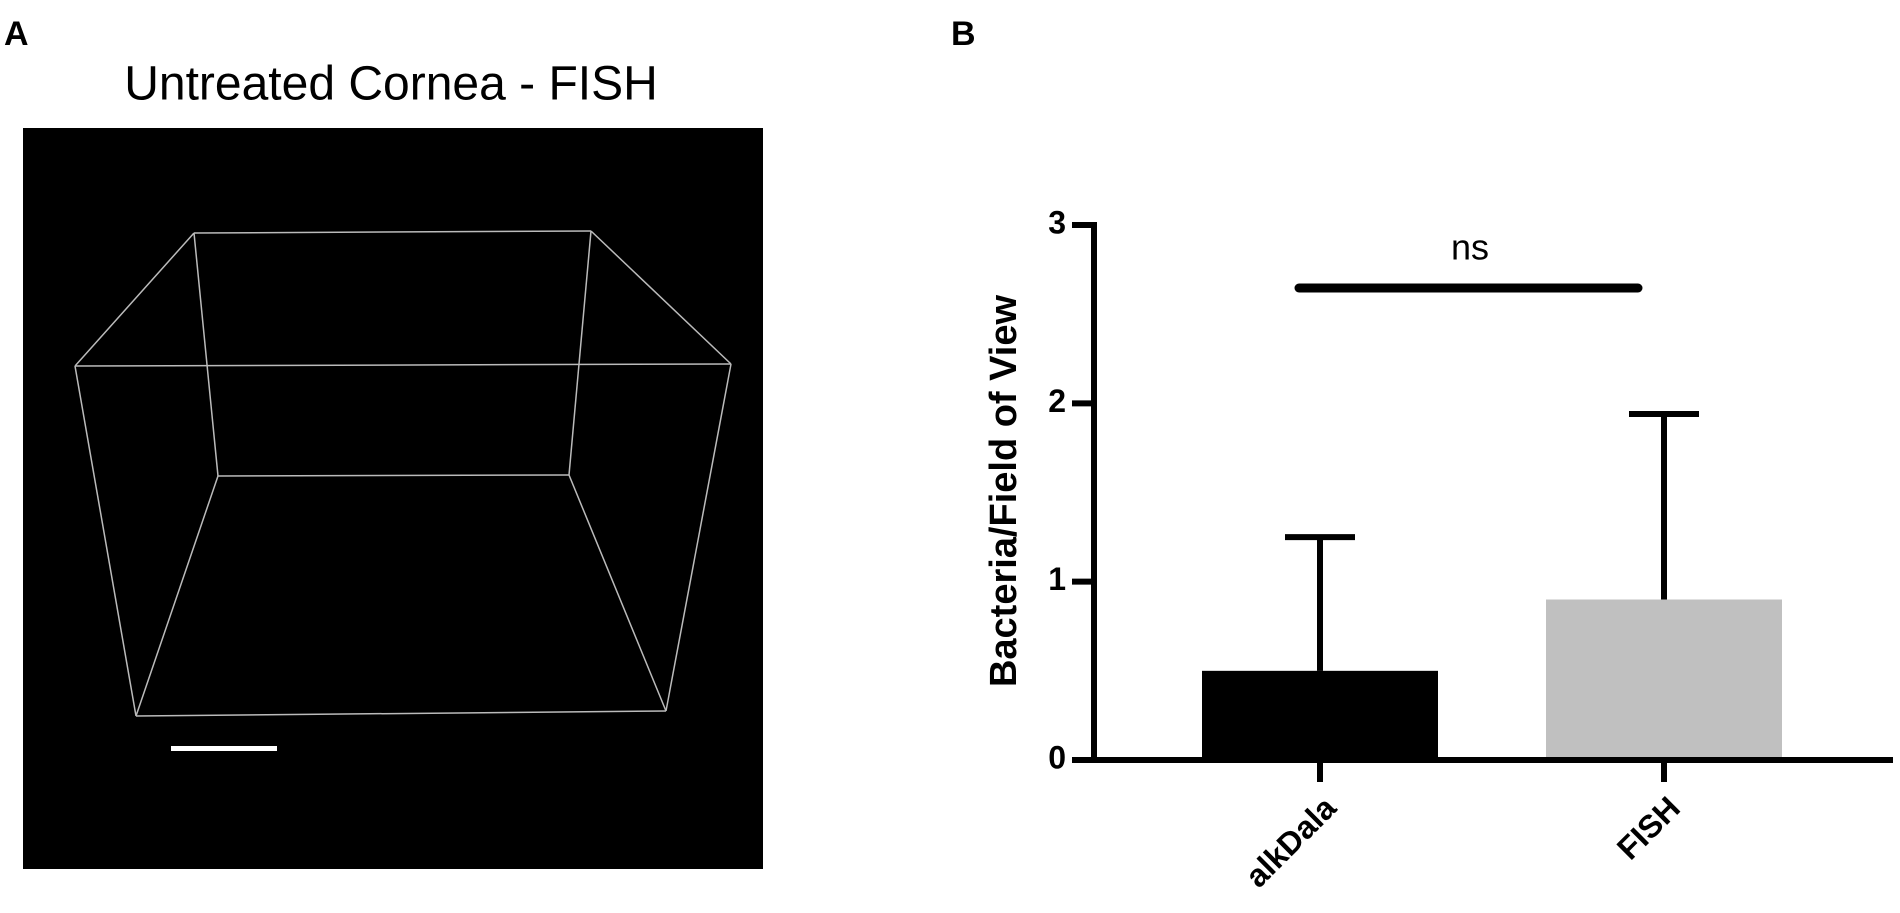 The image size is (1900, 913). What do you see at coordinates (1470, 247) in the screenshot?
I see `significance-label: ns` at bounding box center [1470, 247].